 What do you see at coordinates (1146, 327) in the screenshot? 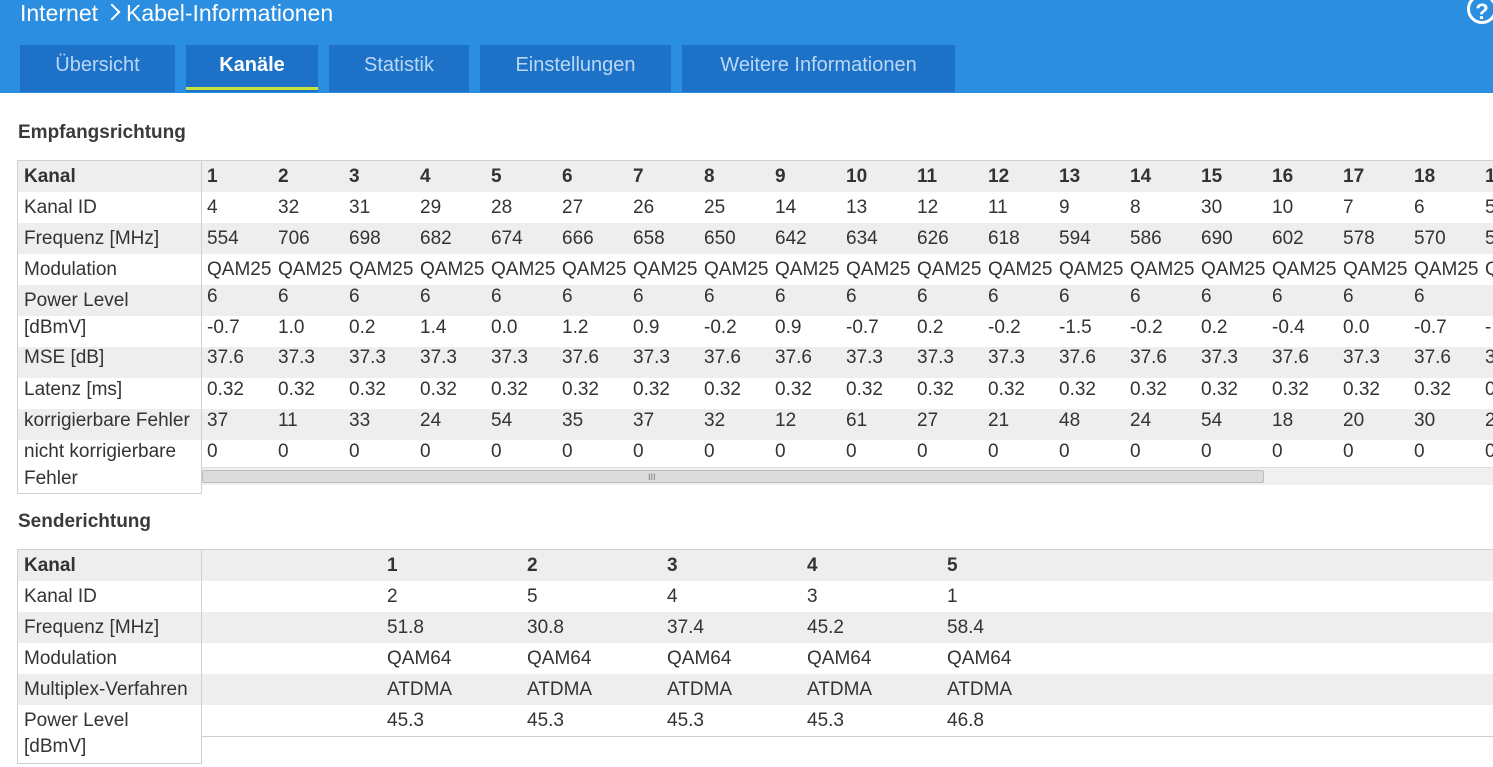
I see `power-level-value: -0.2` at bounding box center [1146, 327].